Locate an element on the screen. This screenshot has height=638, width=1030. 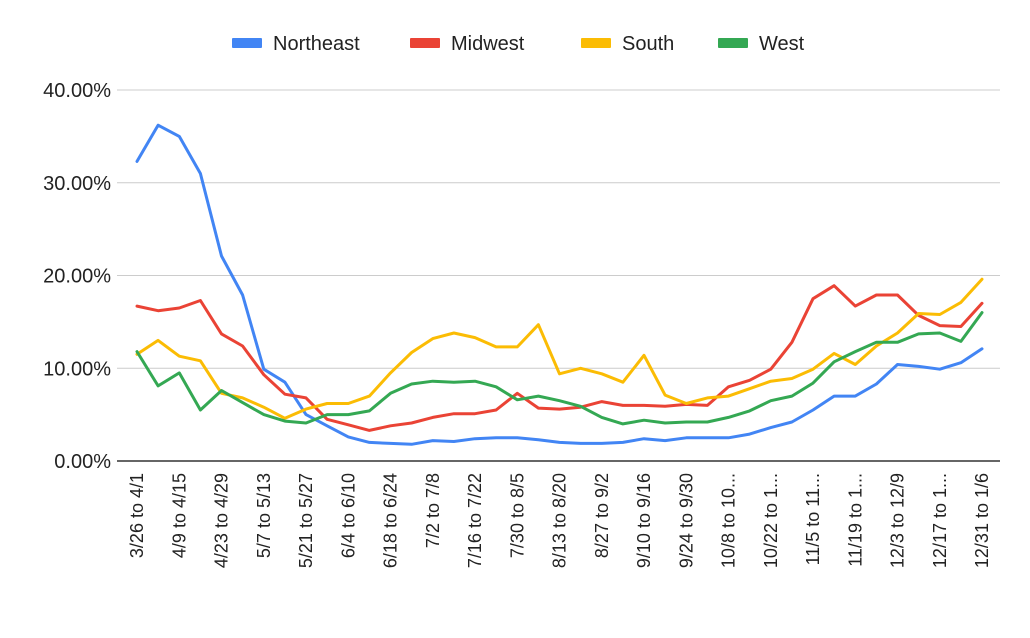
x-tick-label: 5/21 to 5/27 is located at coordinates (306, 520).